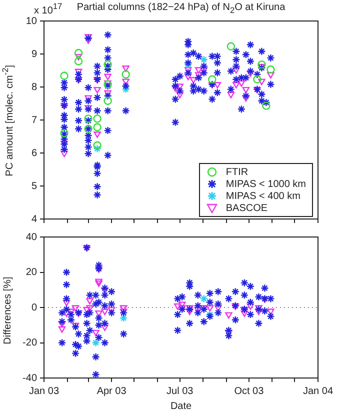  Describe the element at coordinates (30, 343) in the screenshot. I see `y-tick-label: -20` at that location.